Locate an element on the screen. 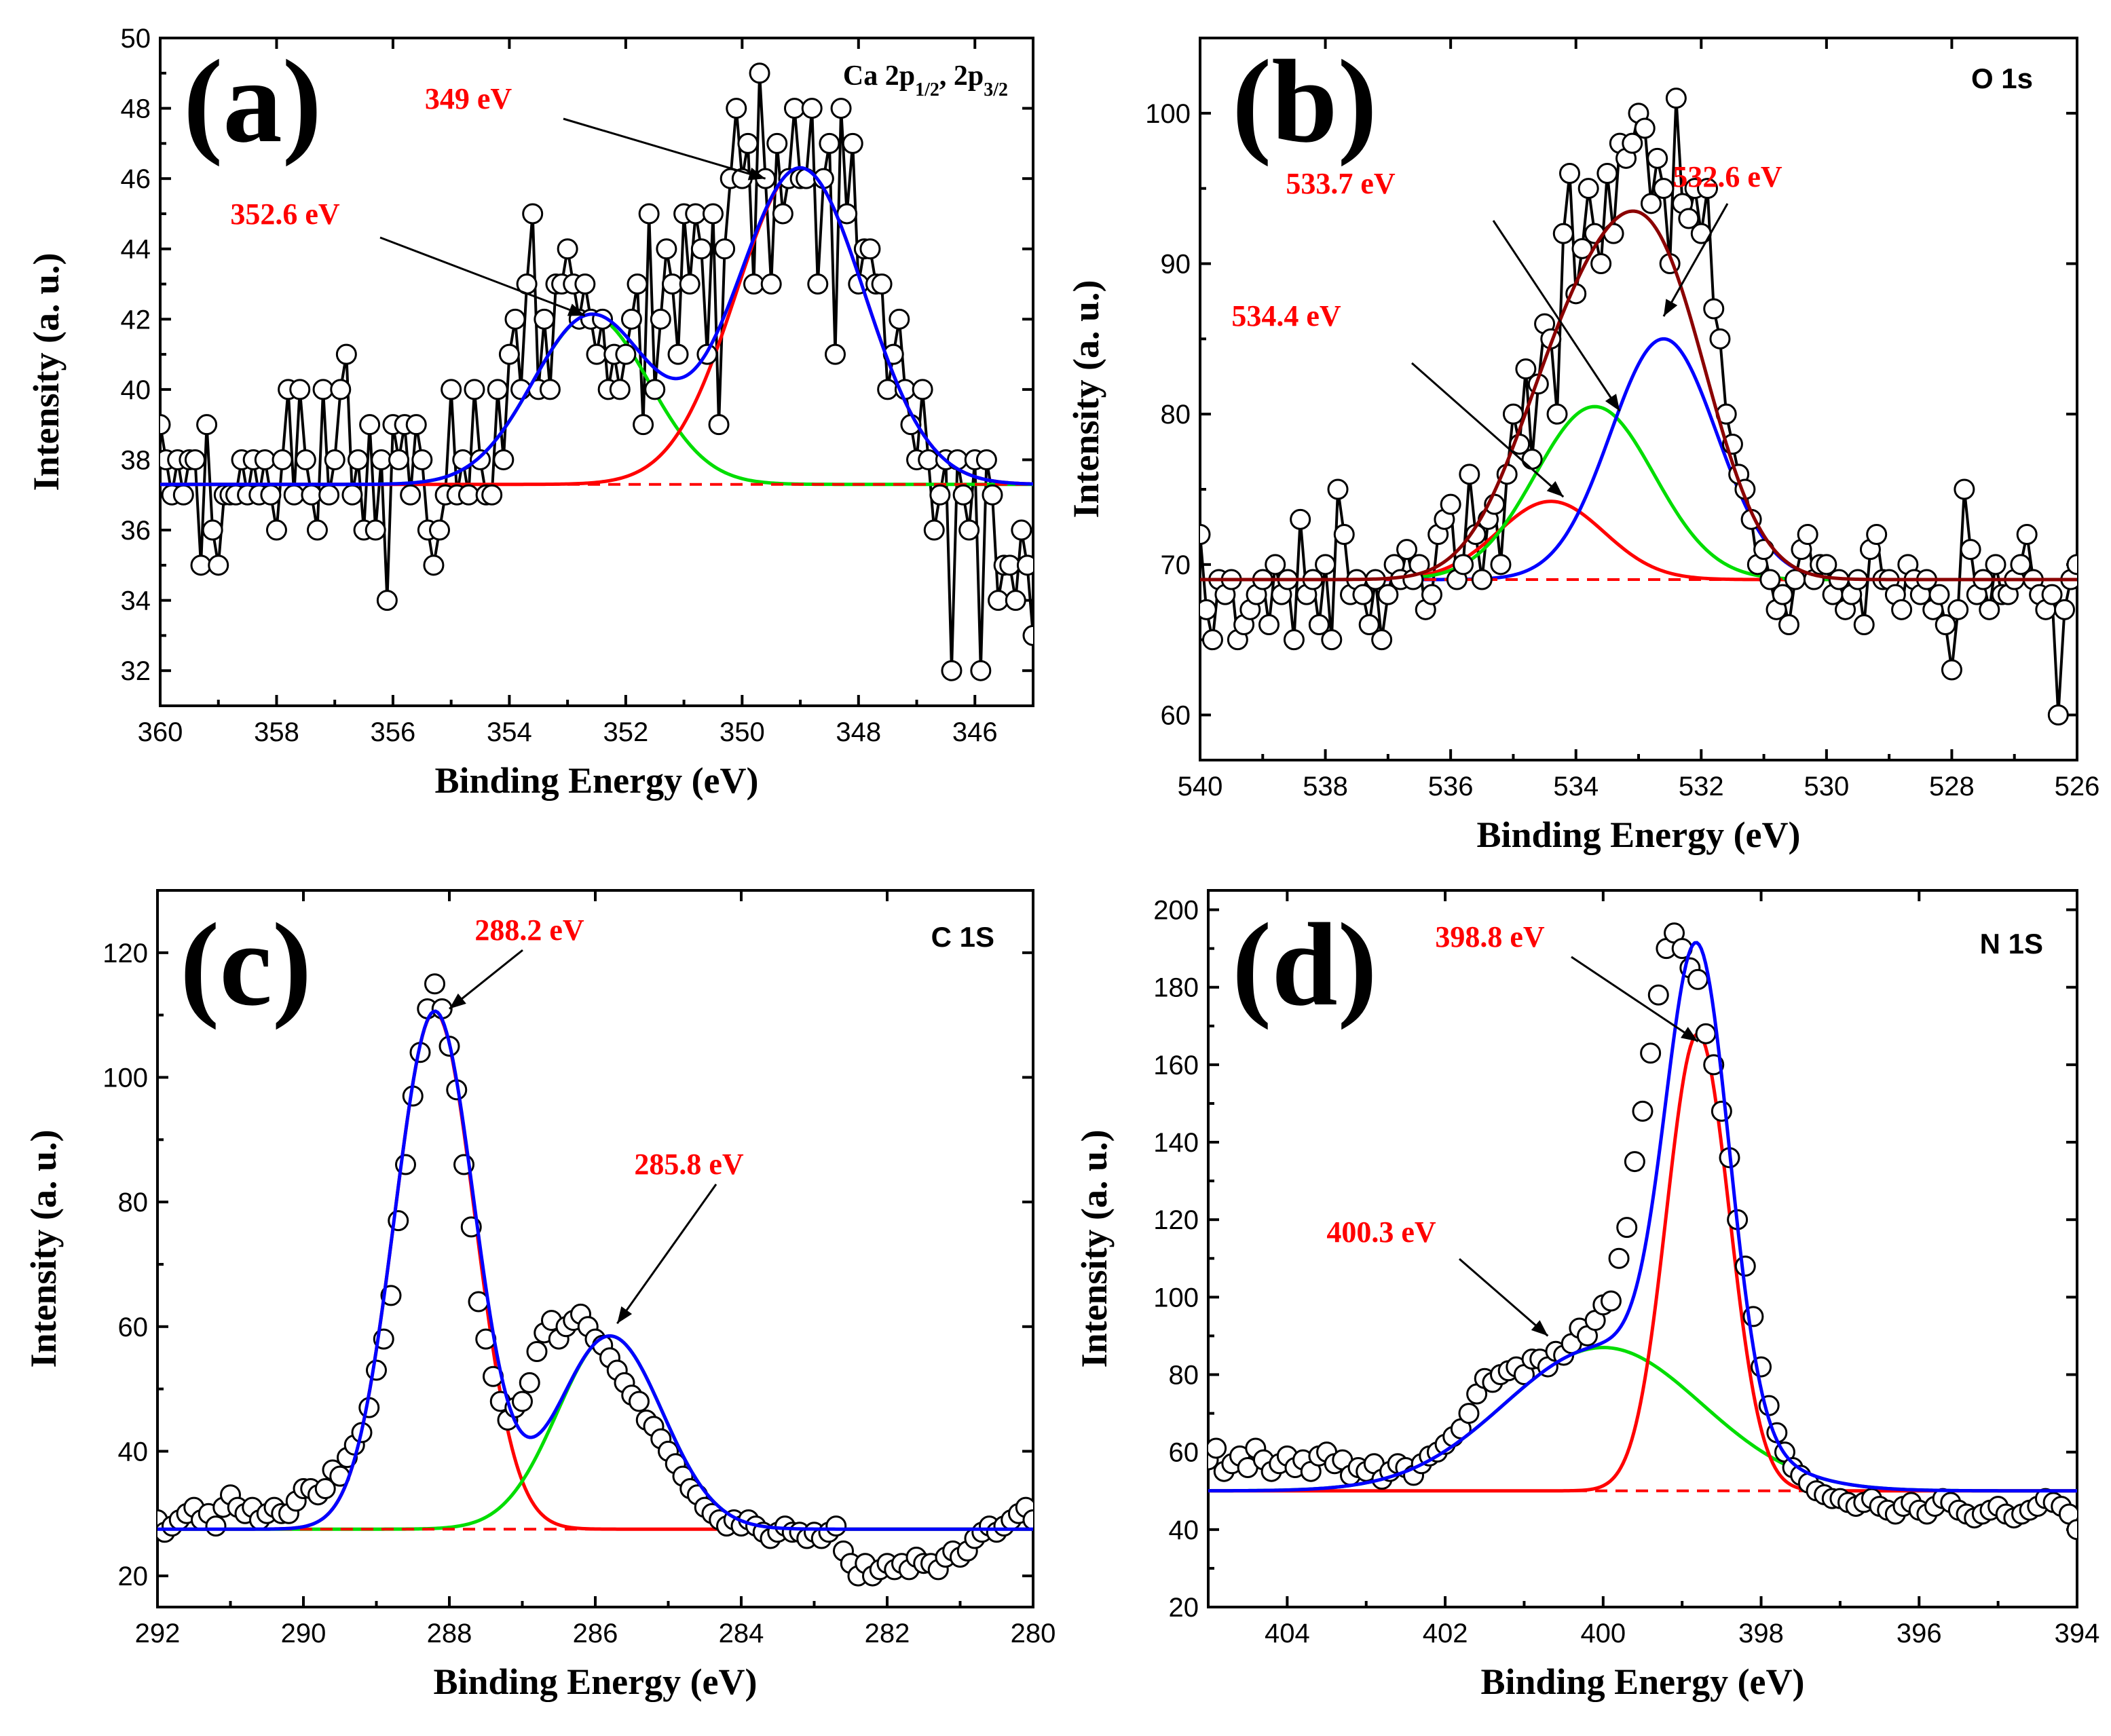 The width and height of the screenshot is (2111, 1736). x-tick-label: 396 is located at coordinates (1920, 1634).